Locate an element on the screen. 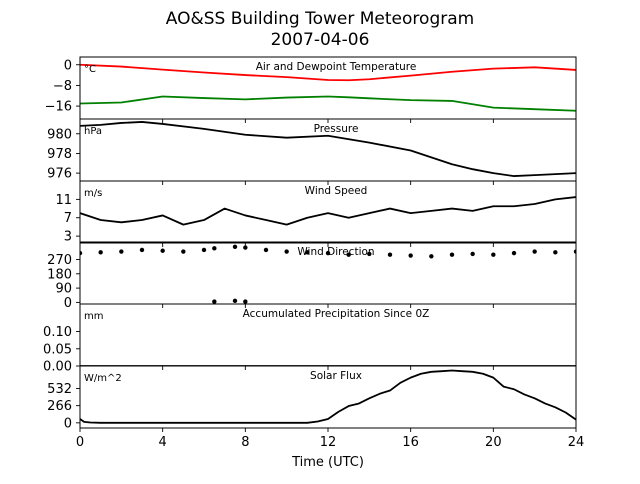 The height and width of the screenshot is (484, 640). y-tick-label: 0.00 is located at coordinates (57, 367).